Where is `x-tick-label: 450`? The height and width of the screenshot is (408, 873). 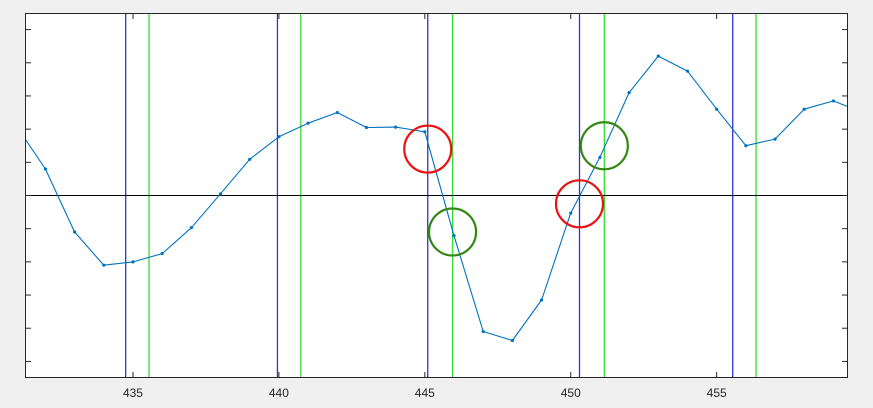 x-tick-label: 450 is located at coordinates (571, 393).